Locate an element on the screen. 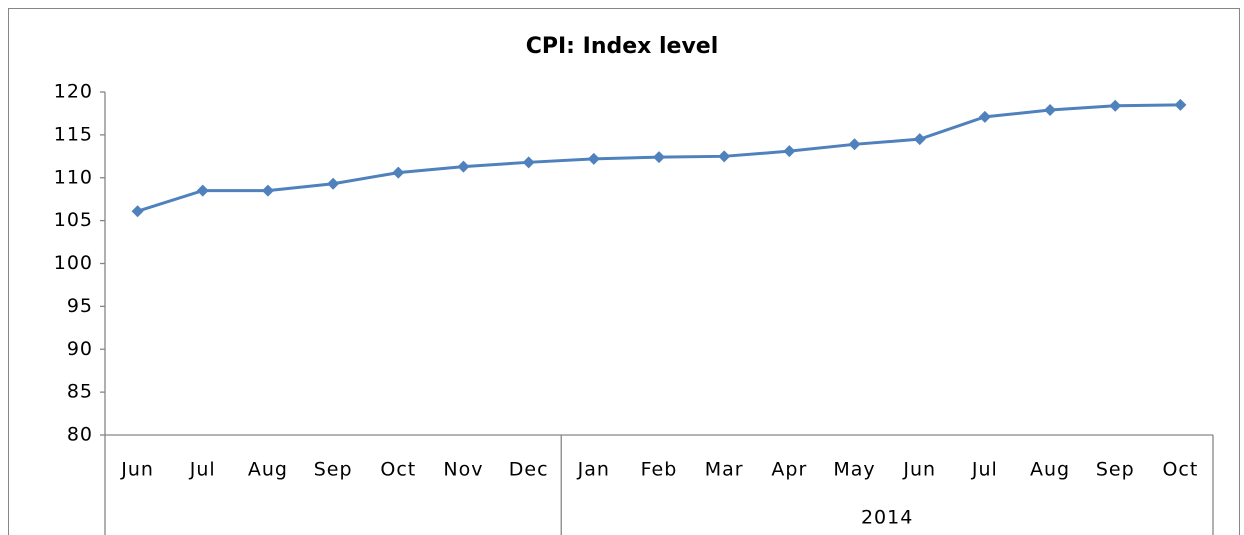 The height and width of the screenshot is (535, 1244). y-tick-label: 110 is located at coordinates (73, 177).